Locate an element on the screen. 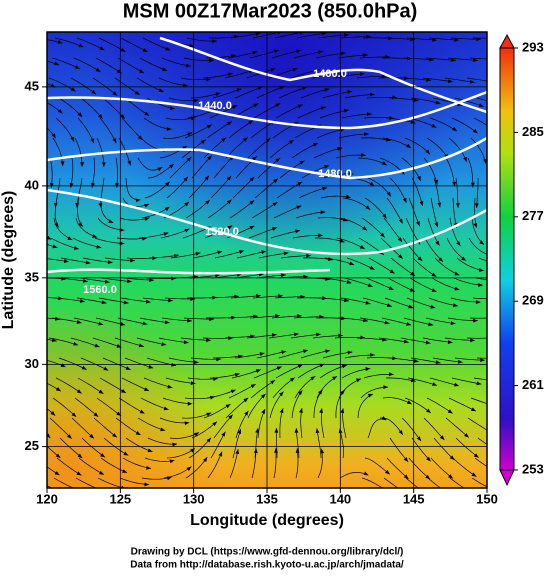 Image resolution: width=548 pixels, height=578 pixels. y-axis-label: Latitude (degrees) is located at coordinates (8, 260).